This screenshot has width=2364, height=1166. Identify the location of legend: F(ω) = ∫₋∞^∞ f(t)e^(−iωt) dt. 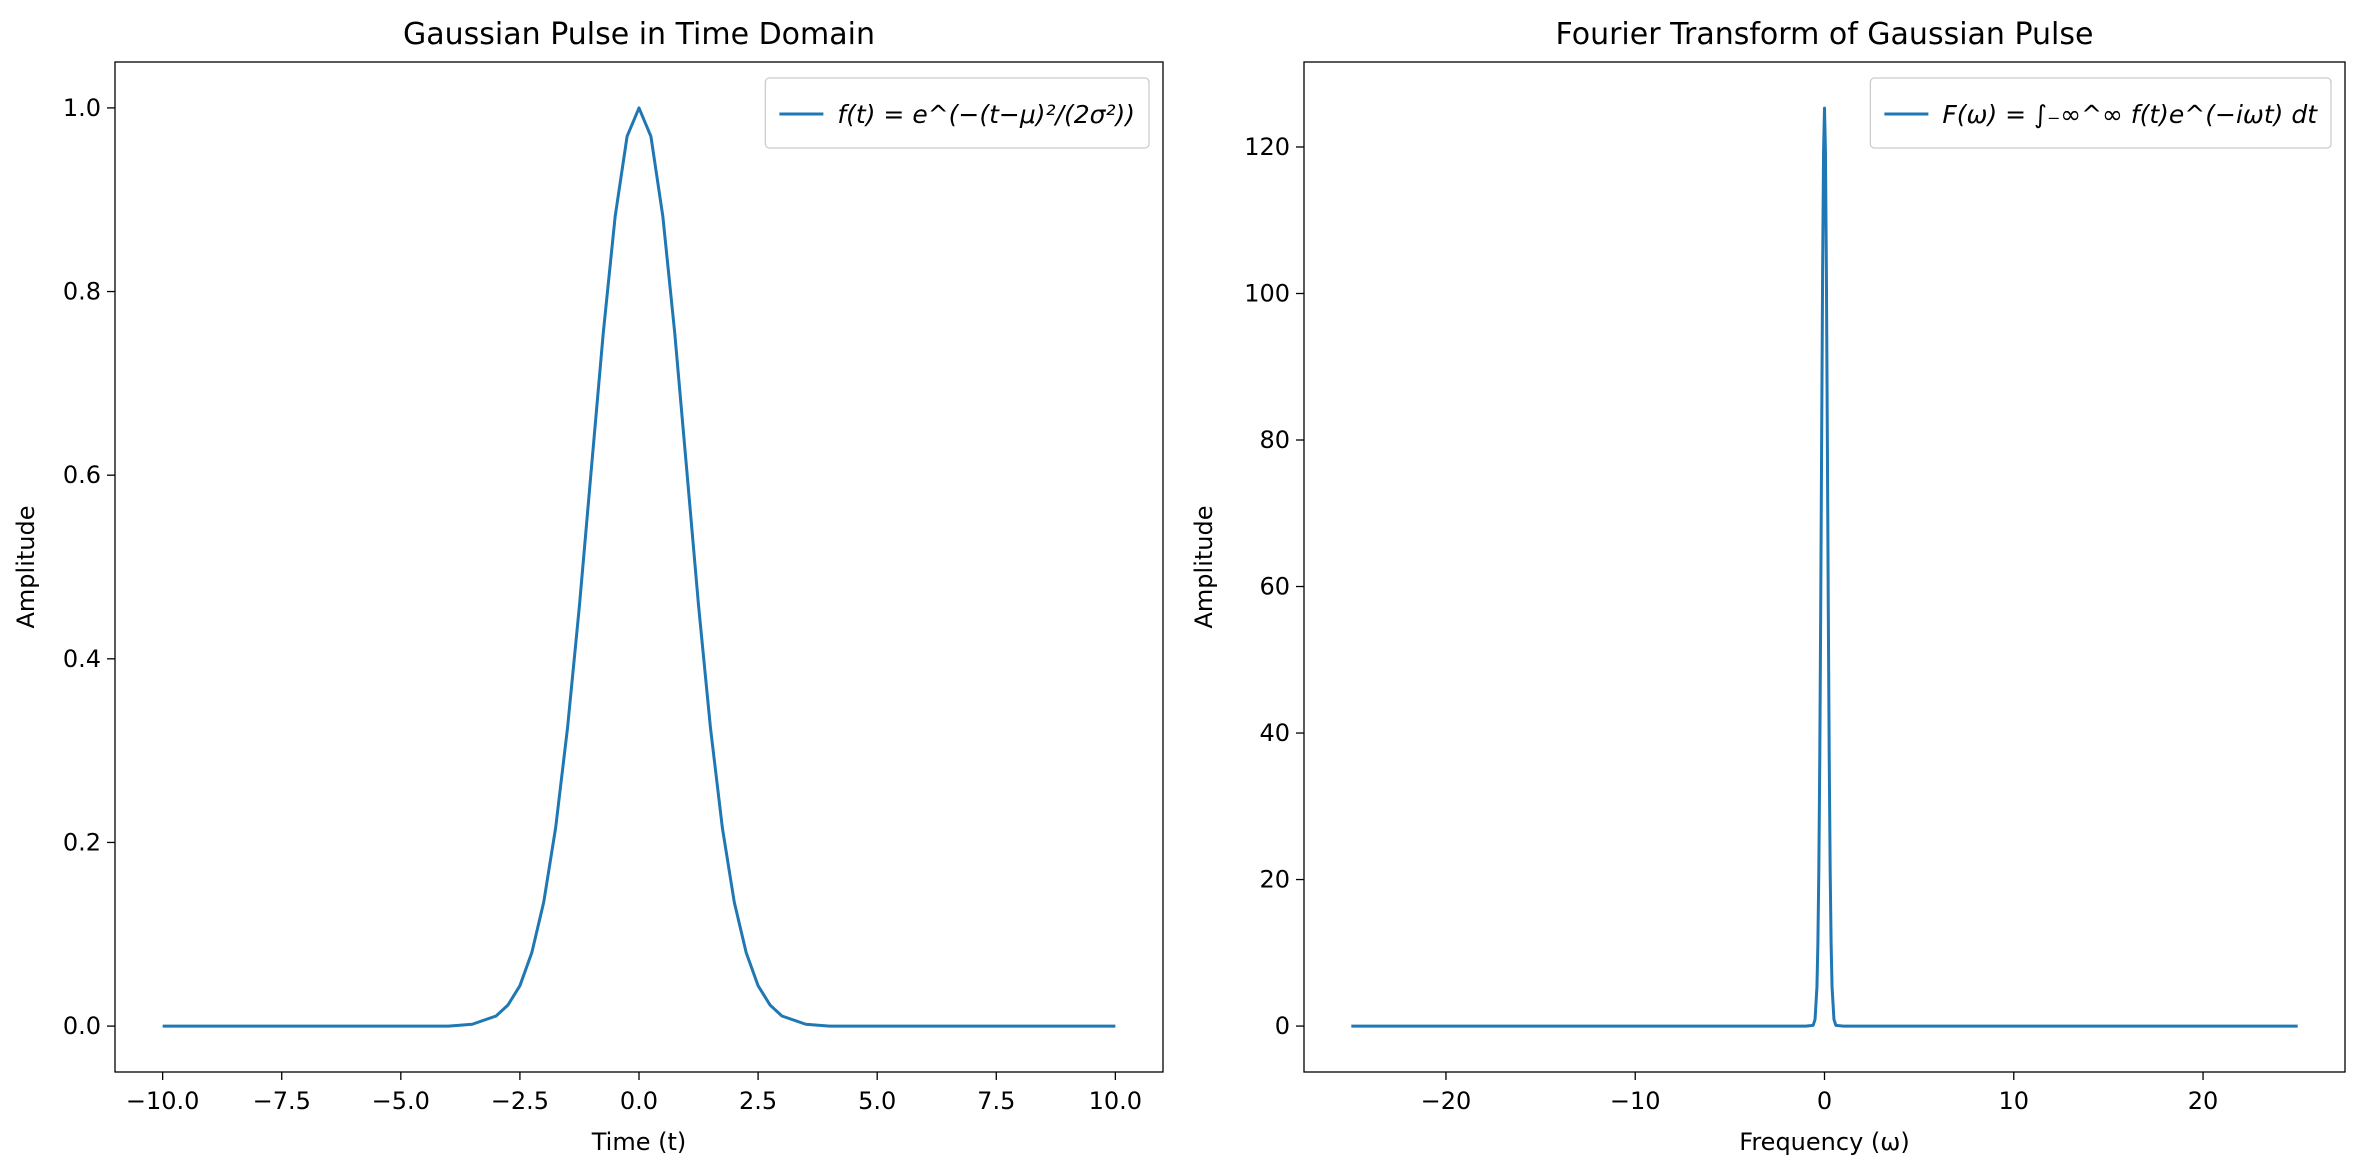
(2100, 113).